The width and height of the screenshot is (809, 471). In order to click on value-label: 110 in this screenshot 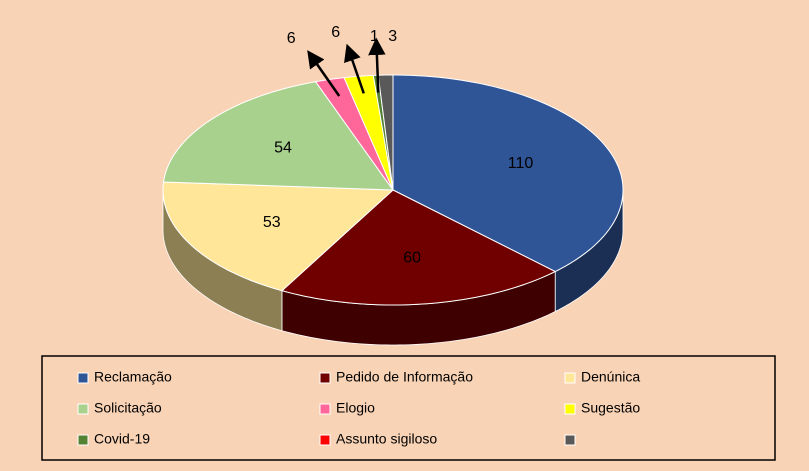, I will do `click(521, 163)`.